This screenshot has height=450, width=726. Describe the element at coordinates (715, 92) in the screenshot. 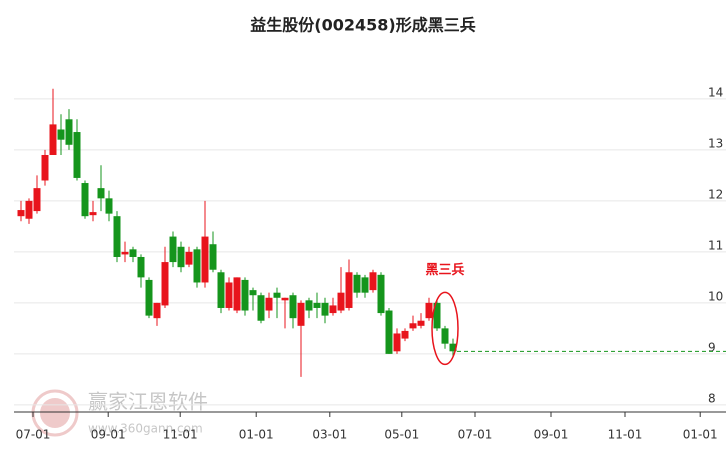

I see `y-tick-label: 14` at that location.